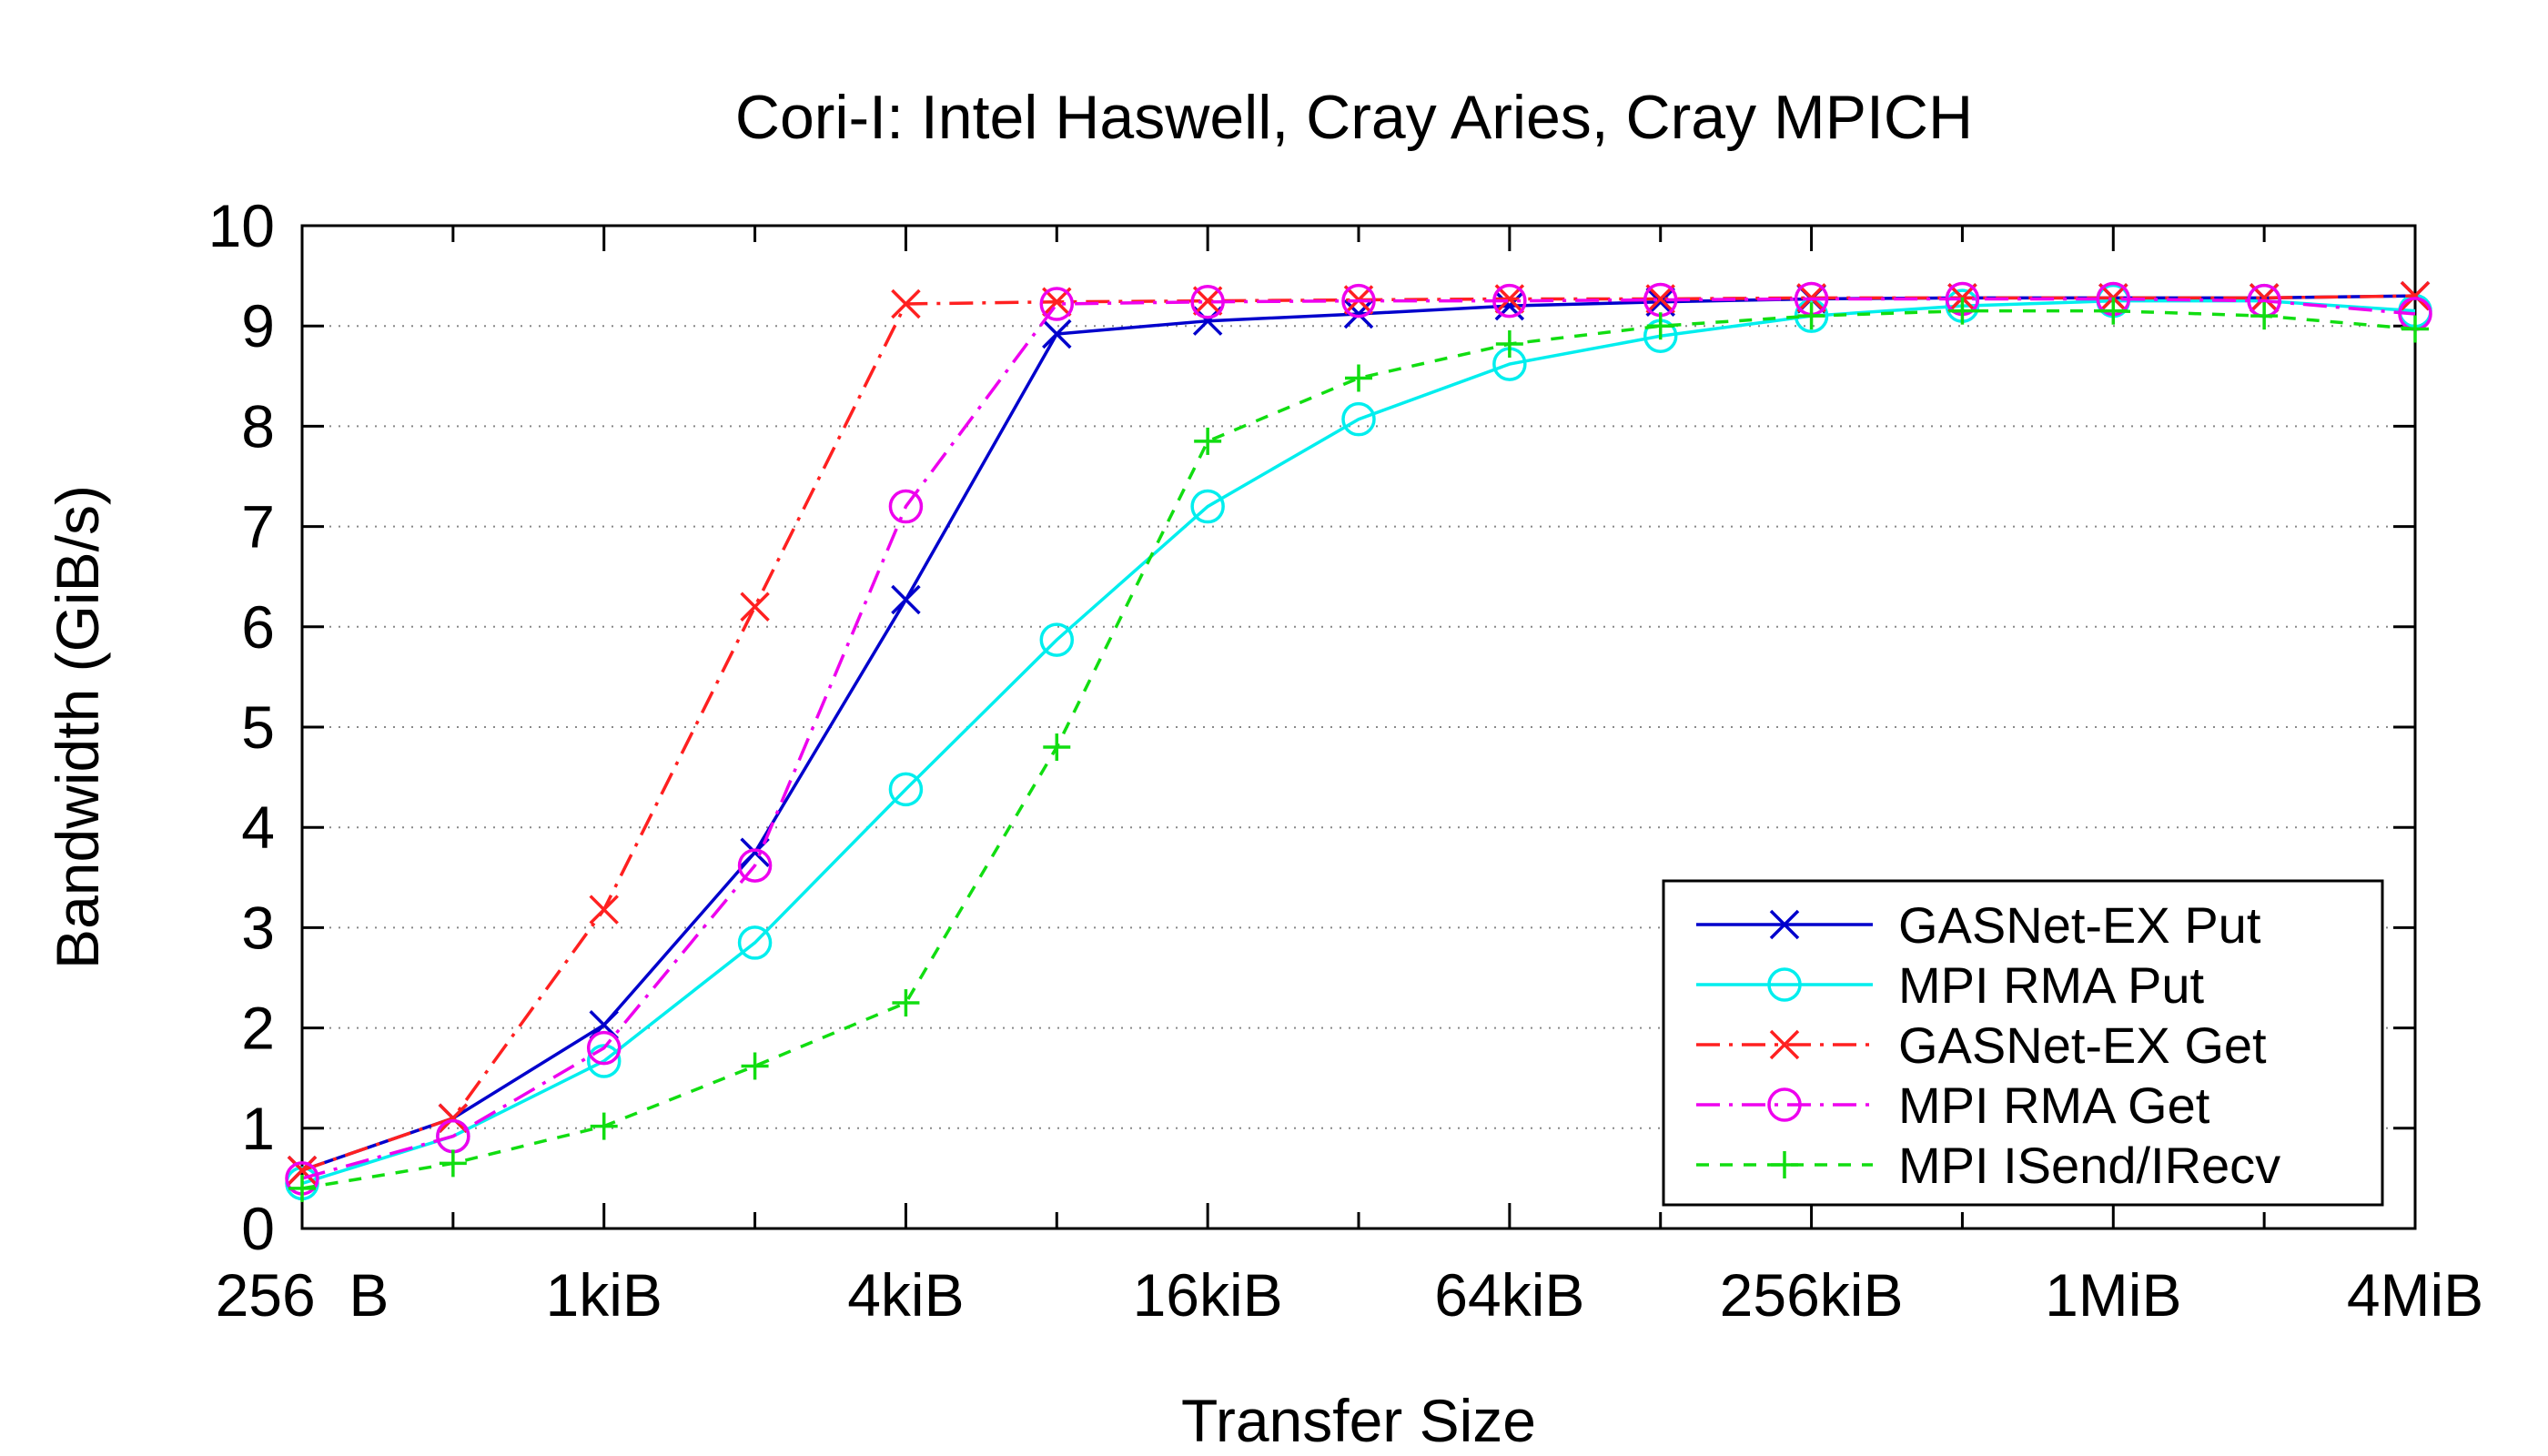  What do you see at coordinates (1812, 1295) in the screenshot?
I see `x-tick-label: 256kiB` at bounding box center [1812, 1295].